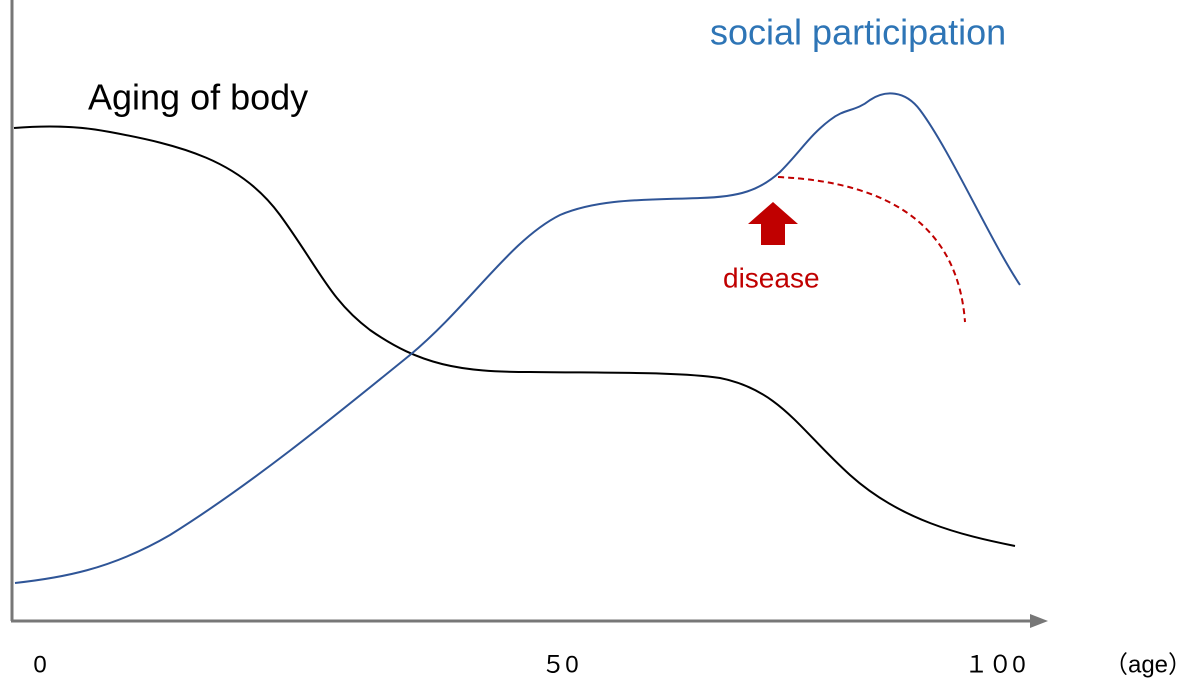 Image resolution: width=1193 pixels, height=688 pixels. I want to click on social-label: social participation, so click(858, 32).